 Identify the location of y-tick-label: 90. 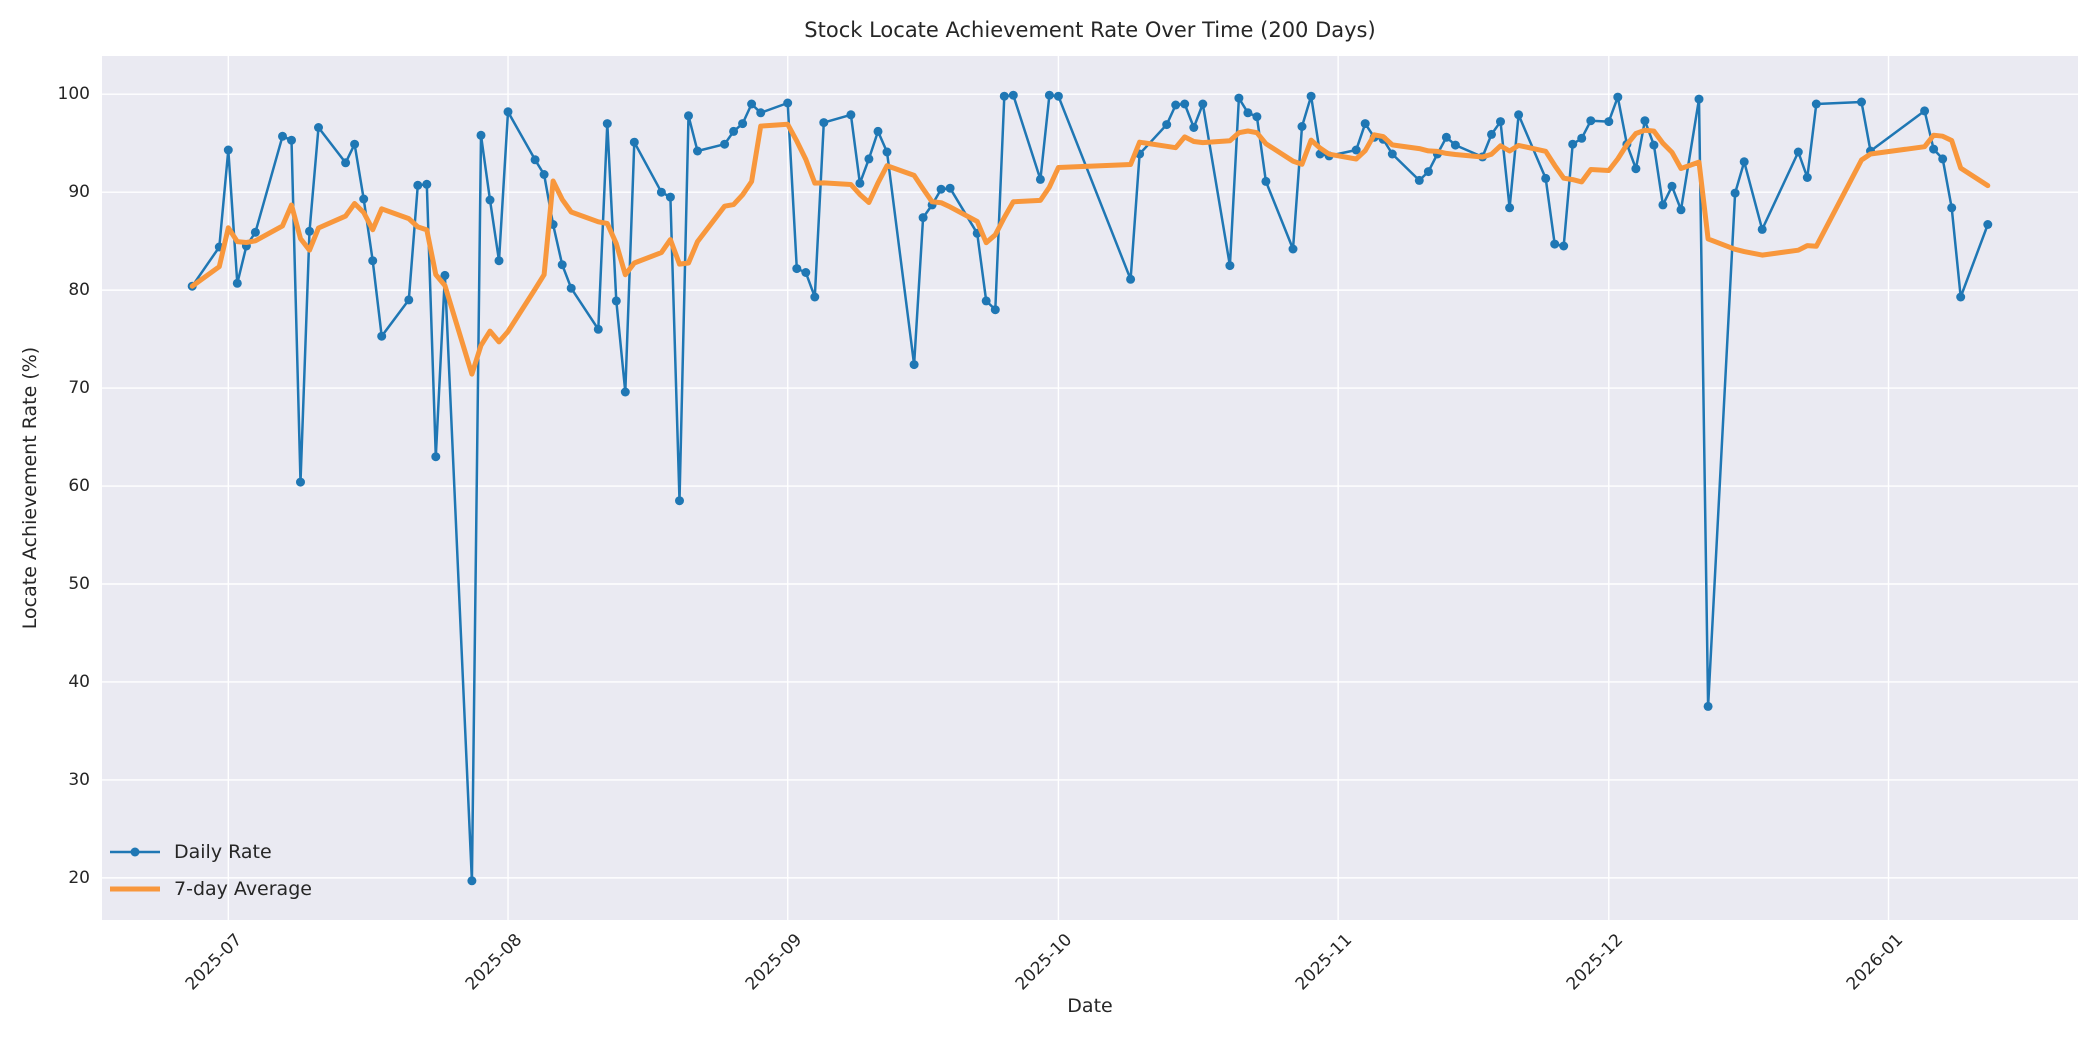
(79, 192).